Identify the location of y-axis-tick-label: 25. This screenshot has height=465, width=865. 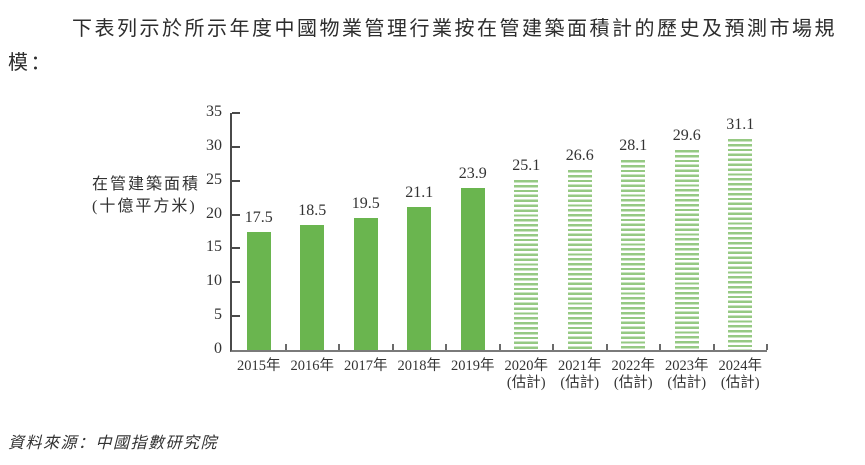
(214, 179).